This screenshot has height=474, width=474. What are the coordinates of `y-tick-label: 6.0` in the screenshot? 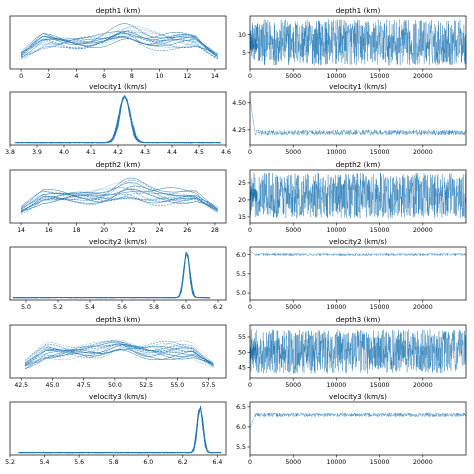 It's located at (241, 427).